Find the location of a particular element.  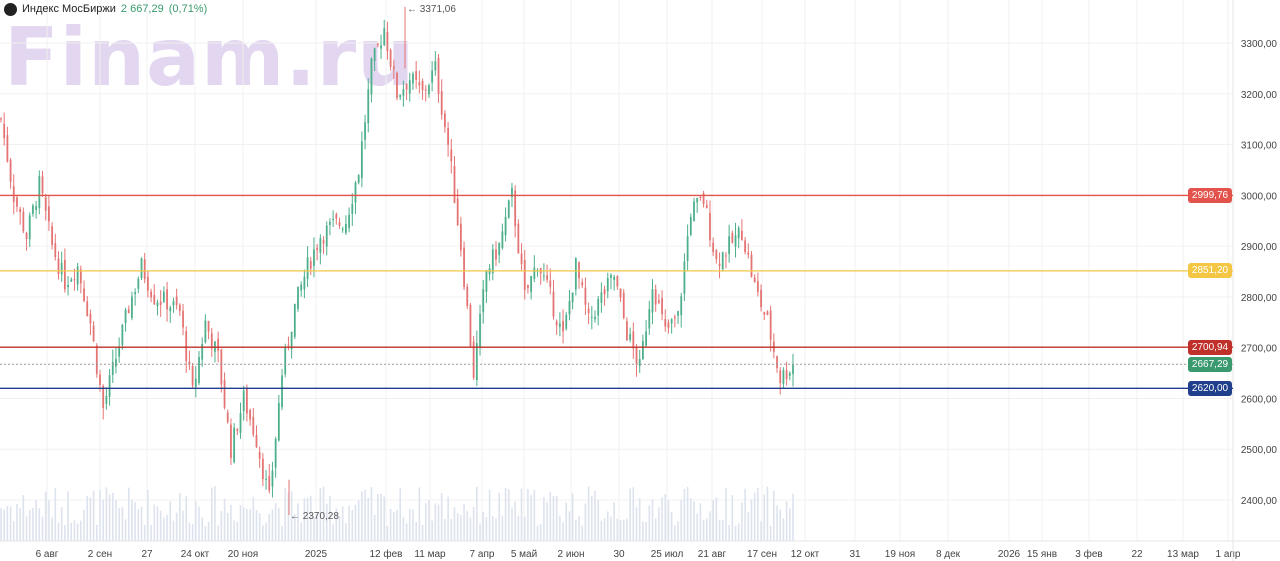

low-annotation: ← 2370,28 is located at coordinates (314, 516).